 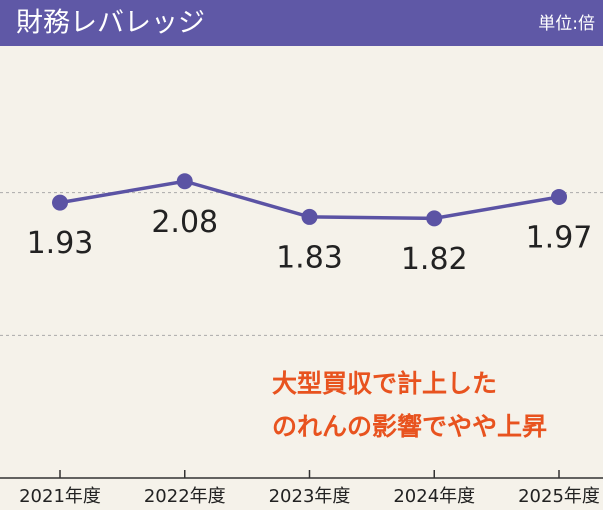 I want to click on annotation: のれんの影響でやや上昇, so click(x=409, y=426).